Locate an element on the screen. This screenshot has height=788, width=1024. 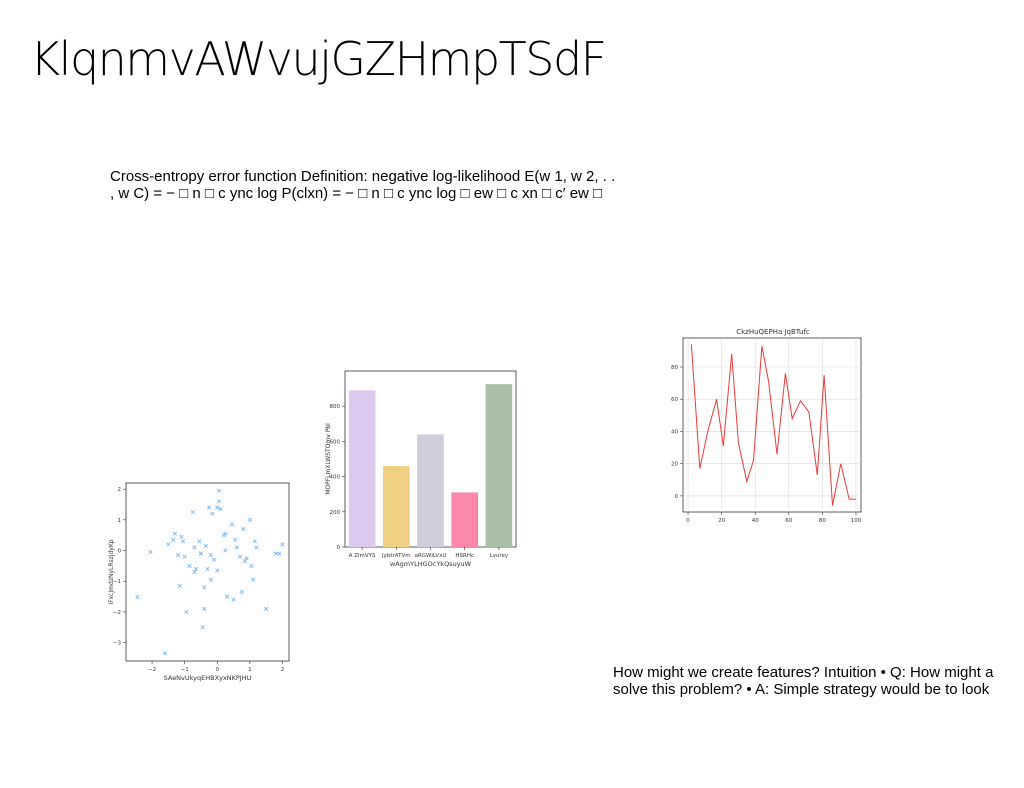
x-tick-label: 1 is located at coordinates (250, 670).